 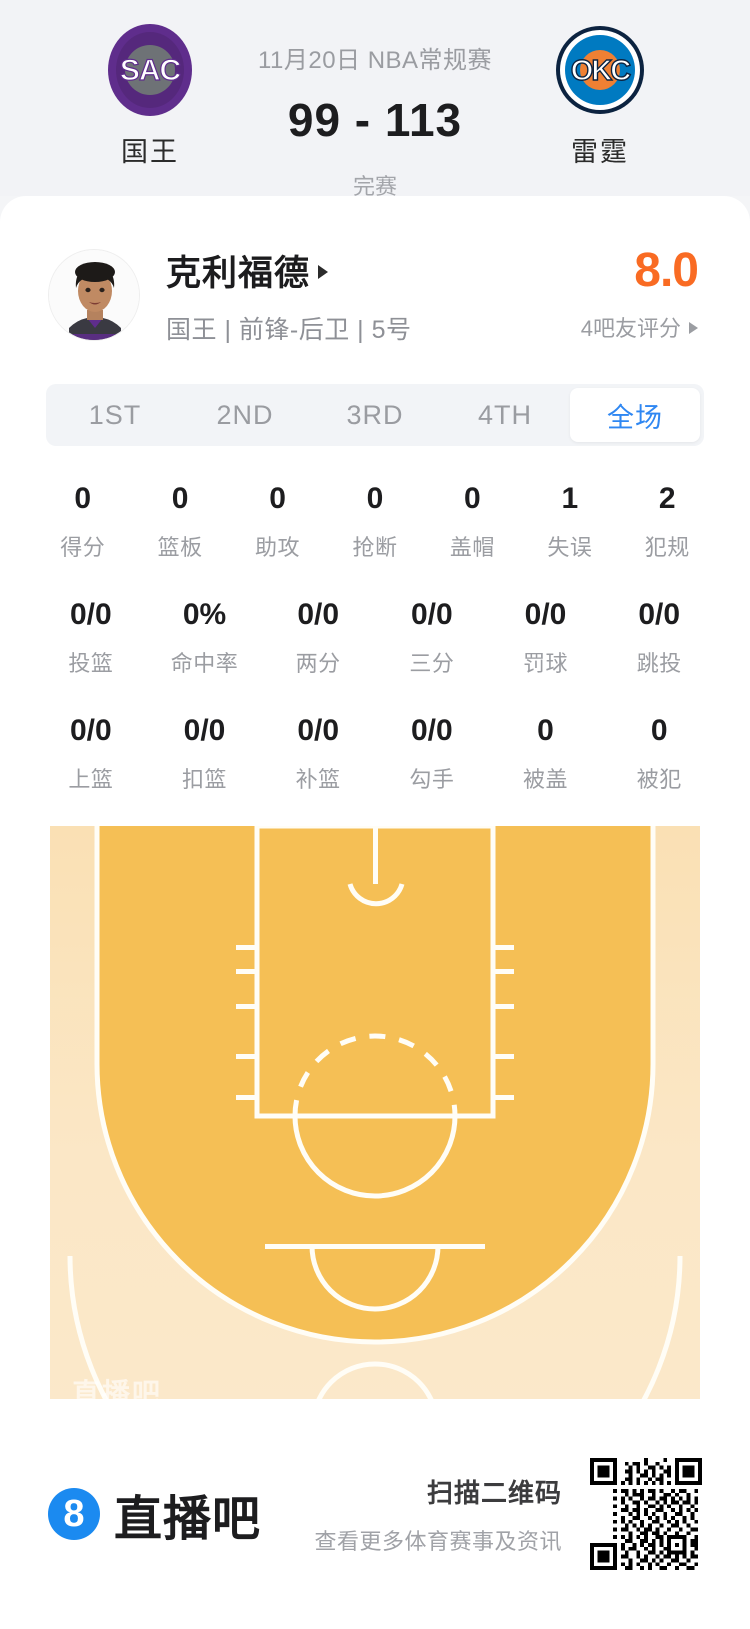 I want to click on brand-badge-icon: 8, so click(x=74, y=1514).